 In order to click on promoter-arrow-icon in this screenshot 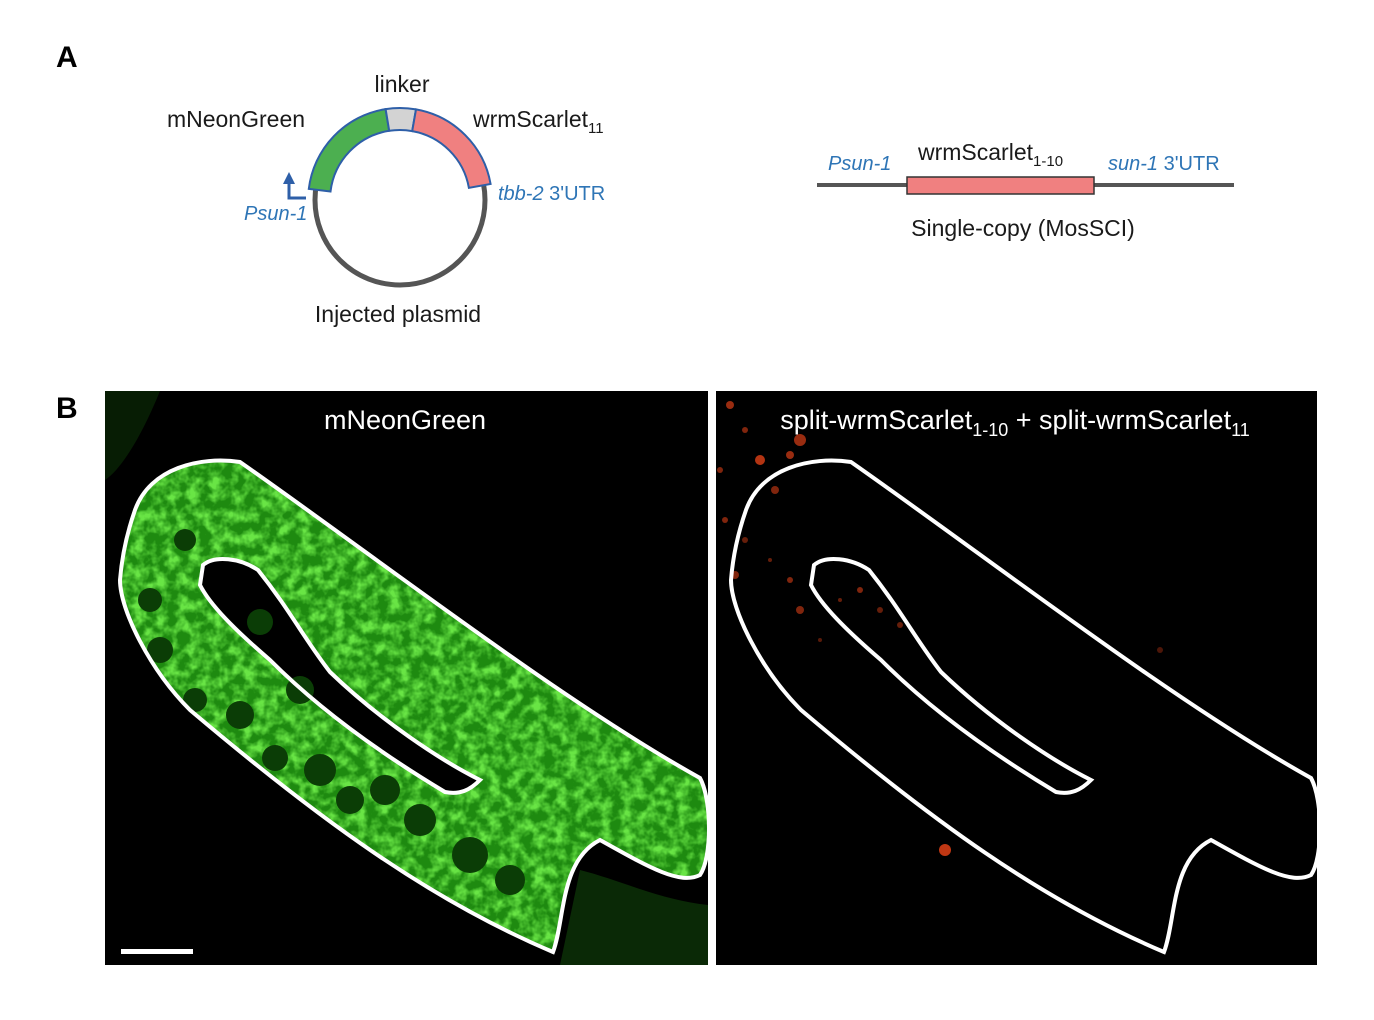, I will do `click(294, 186)`.